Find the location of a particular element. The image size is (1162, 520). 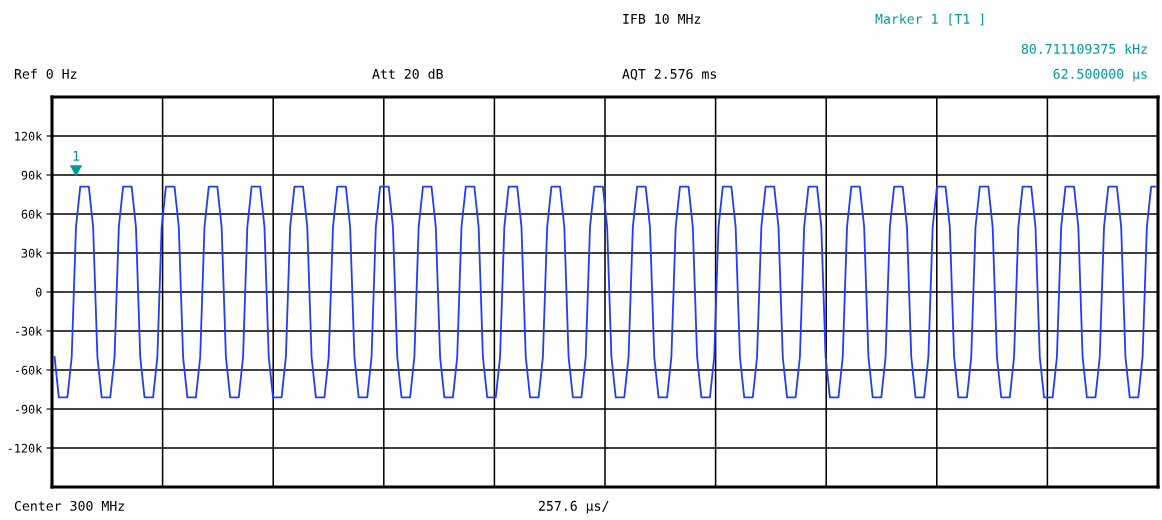

text: AQT 2.576 ms is located at coordinates (669, 74).